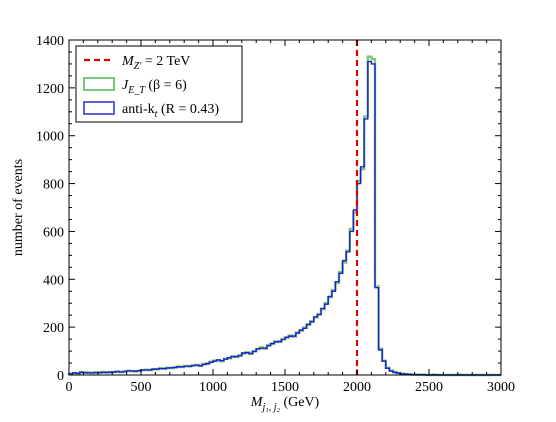 This screenshot has height=422, width=556. Describe the element at coordinates (285, 387) in the screenshot. I see `x-tick-label: 1500` at that location.